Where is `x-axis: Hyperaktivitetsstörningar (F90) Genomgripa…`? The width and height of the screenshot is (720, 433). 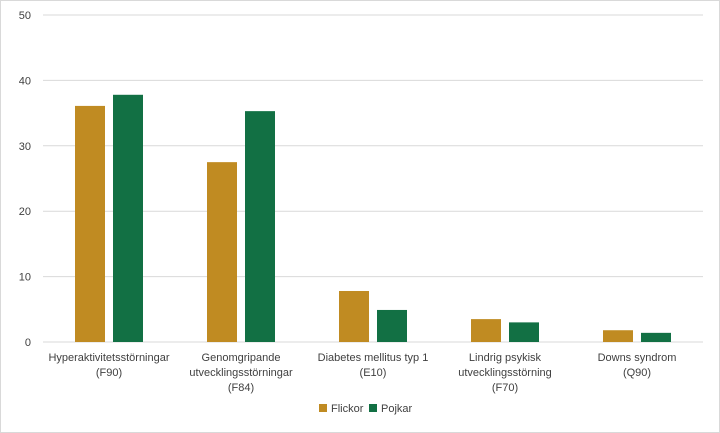
x-axis: Hyperaktivitetsstörningar (F90) Genomgripa… is located at coordinates (362, 373).